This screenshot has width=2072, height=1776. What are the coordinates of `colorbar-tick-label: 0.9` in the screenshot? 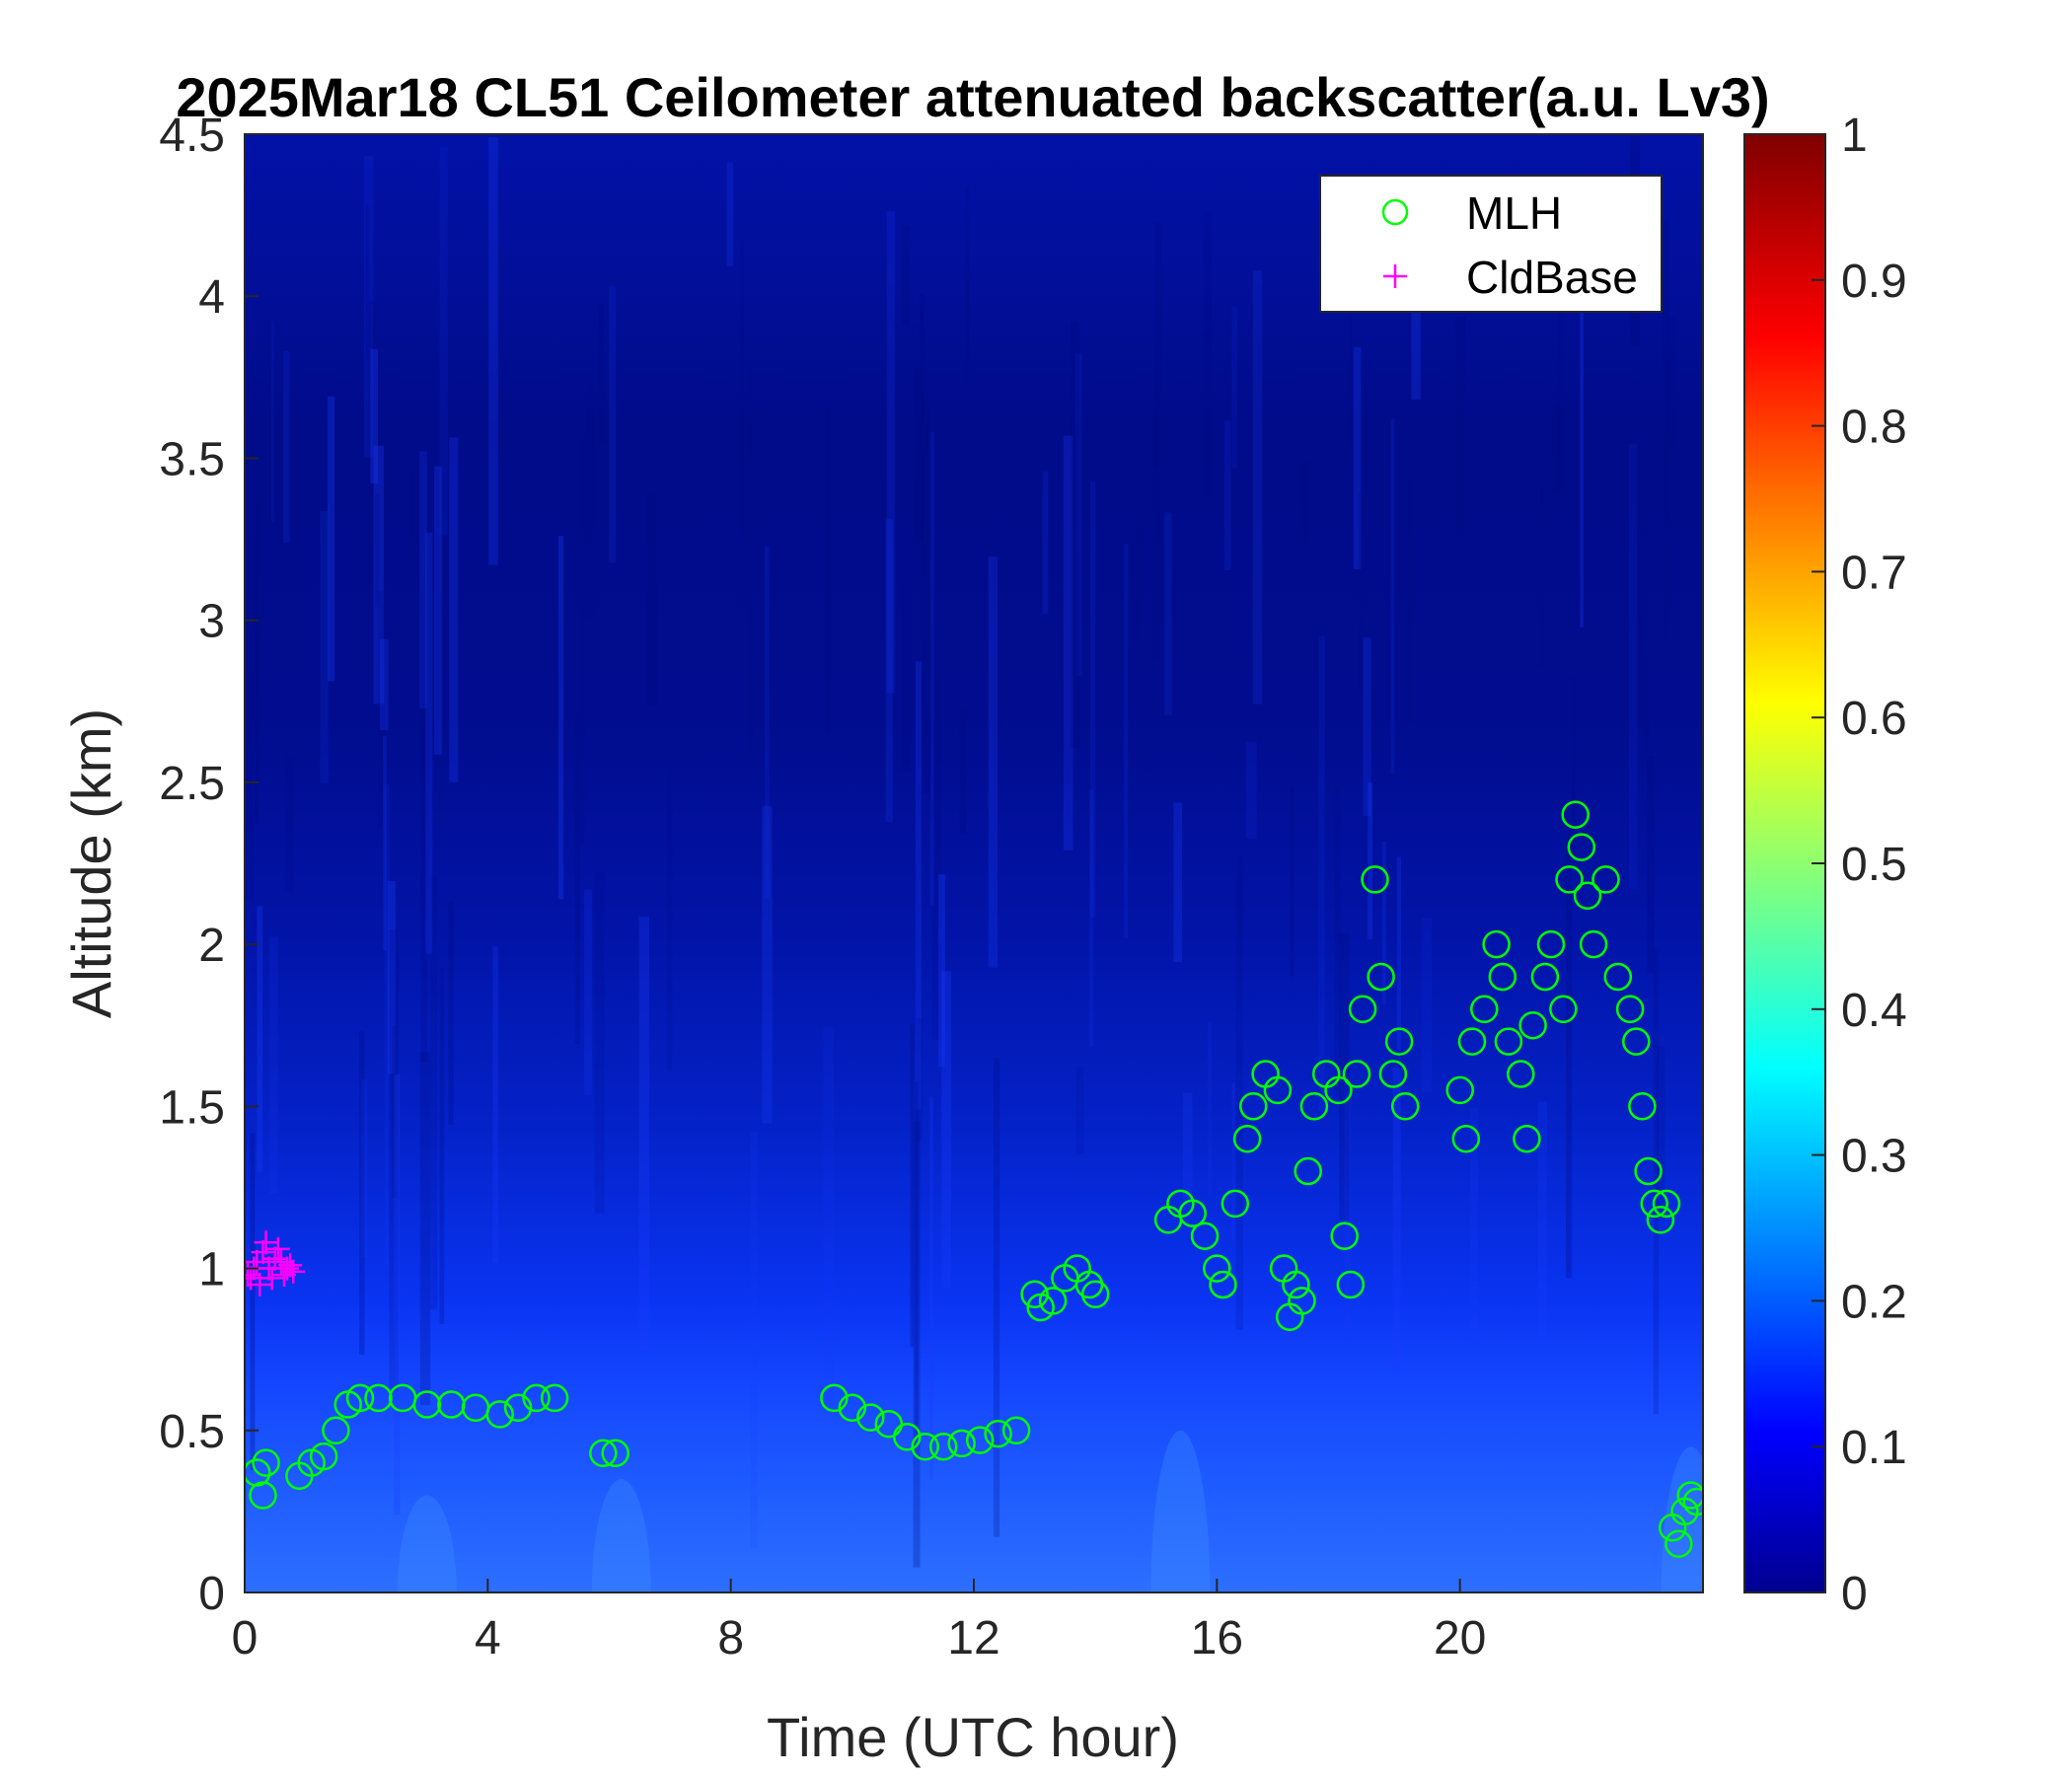 It's located at (1874, 282).